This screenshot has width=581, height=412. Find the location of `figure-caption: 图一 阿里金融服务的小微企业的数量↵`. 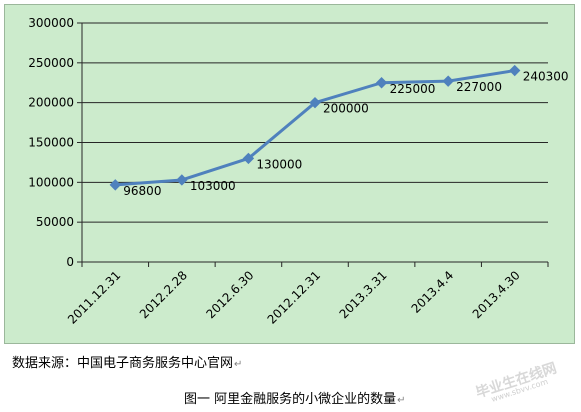

figure-caption: 图一 阿里金融服务的小微企业的数量↵ is located at coordinates (295, 399).